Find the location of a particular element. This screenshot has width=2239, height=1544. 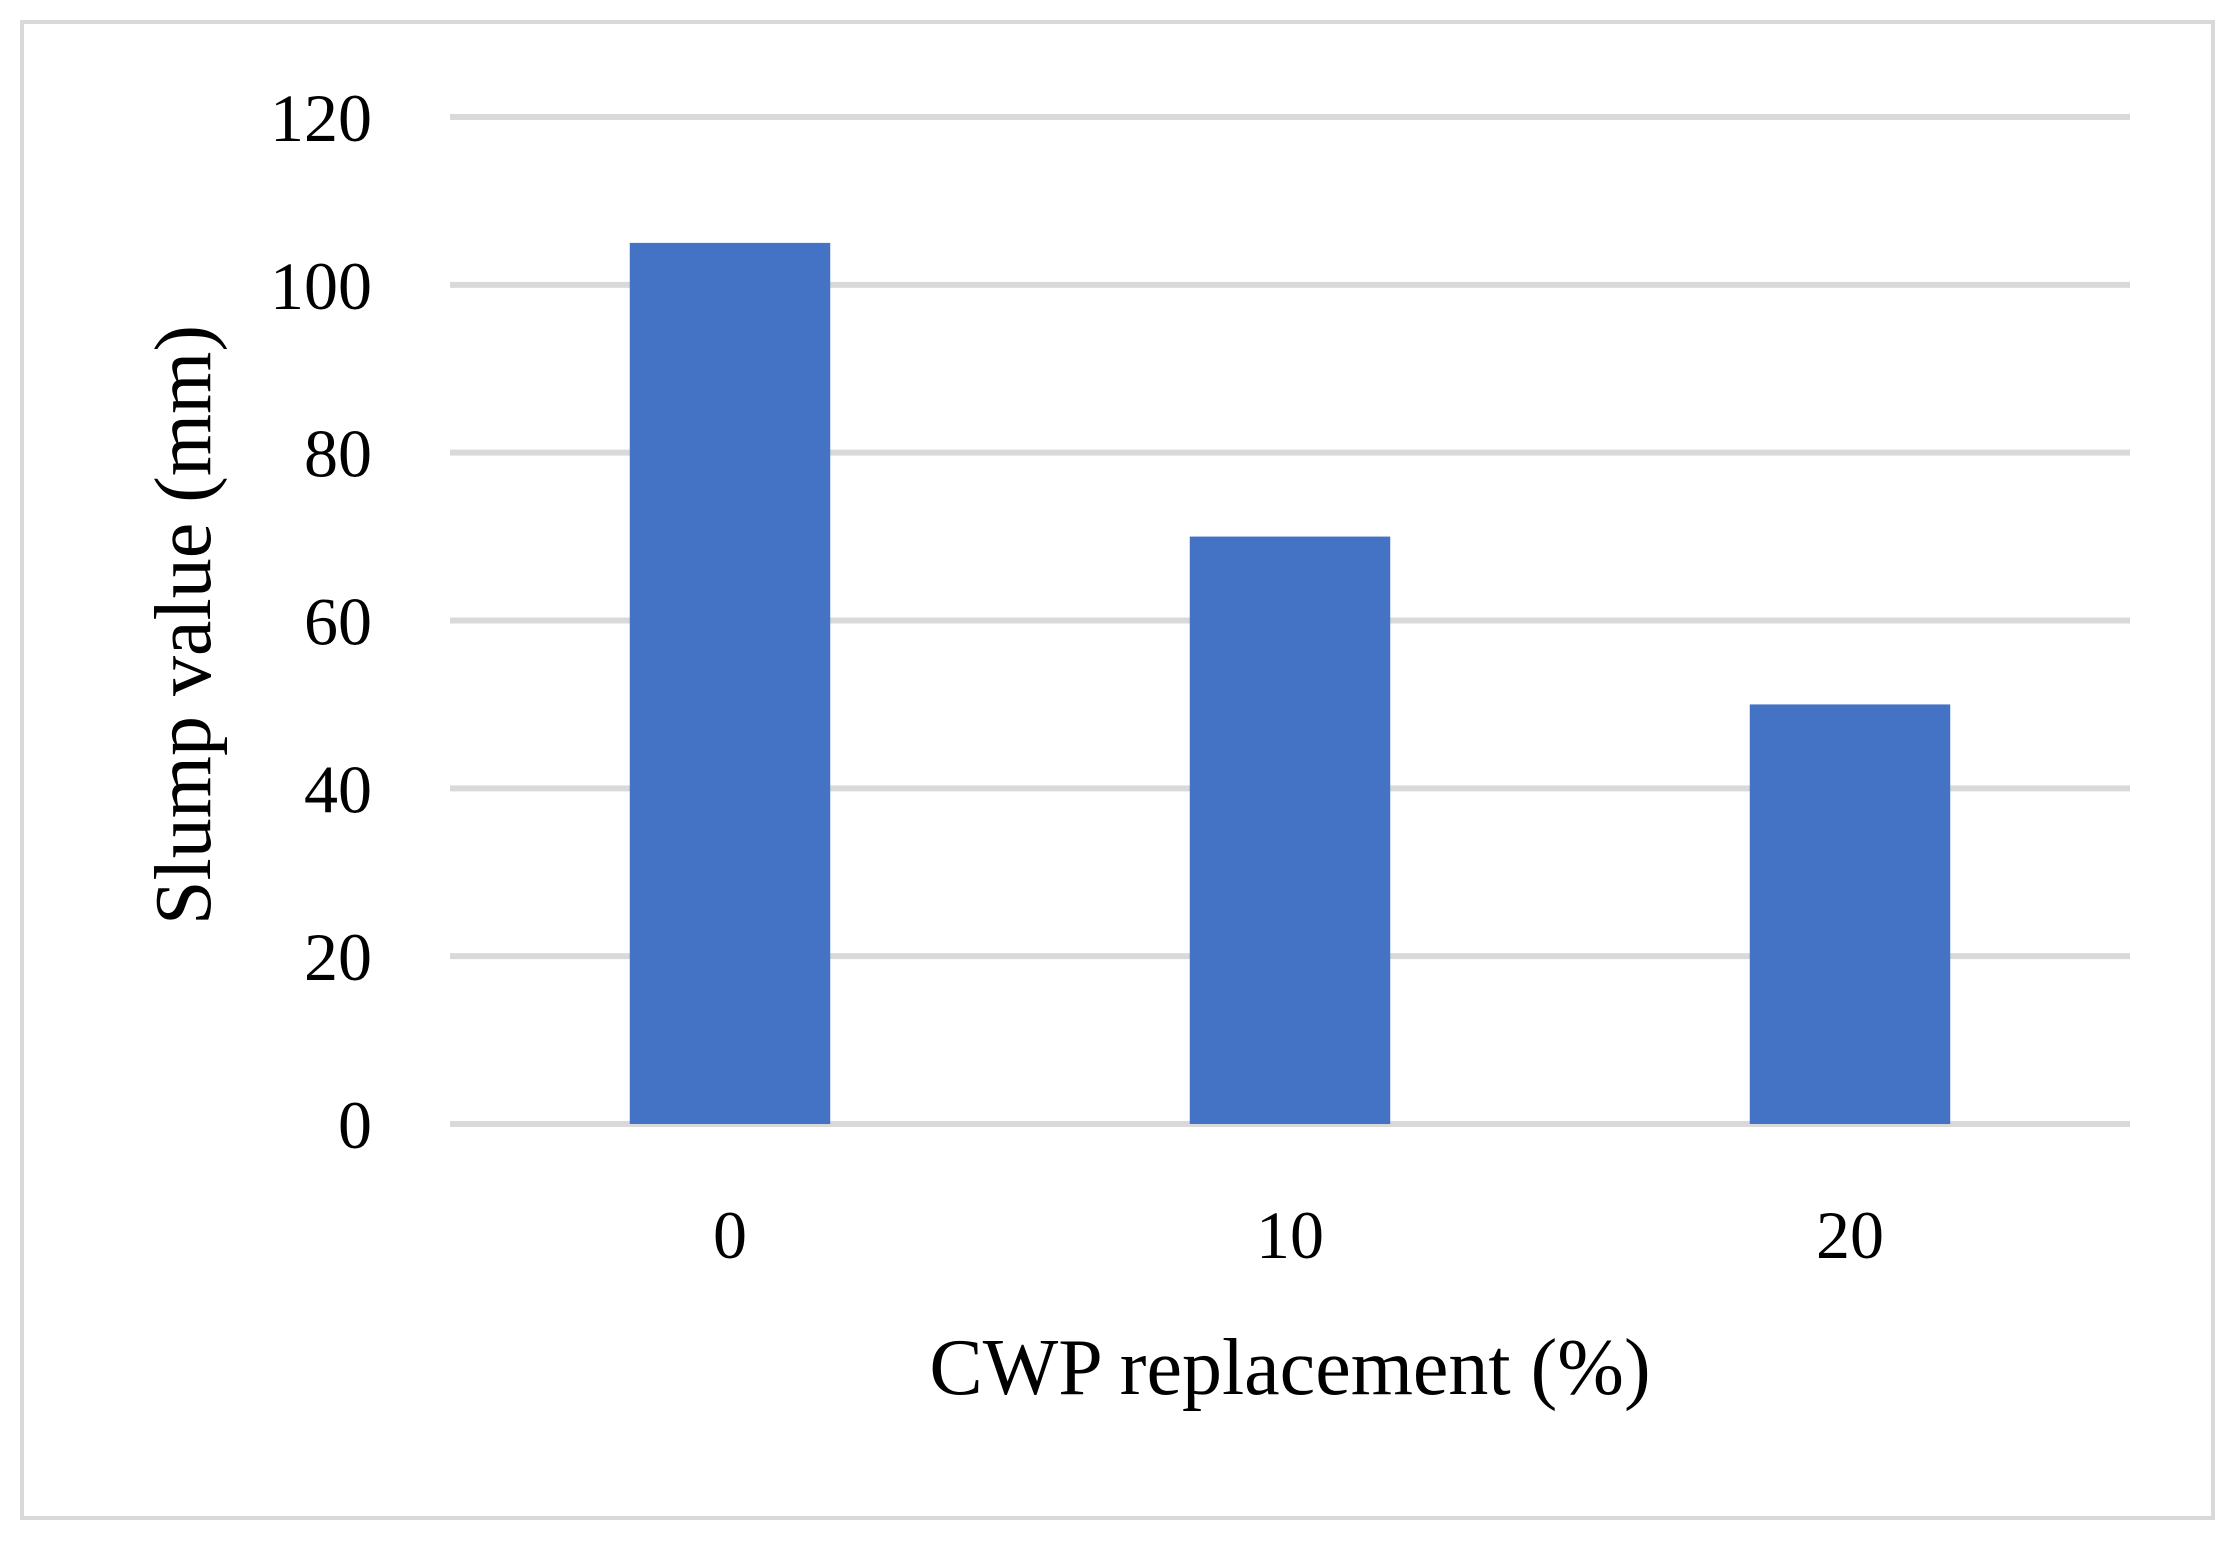

y-tick-label-100: 100 is located at coordinates (321, 286).